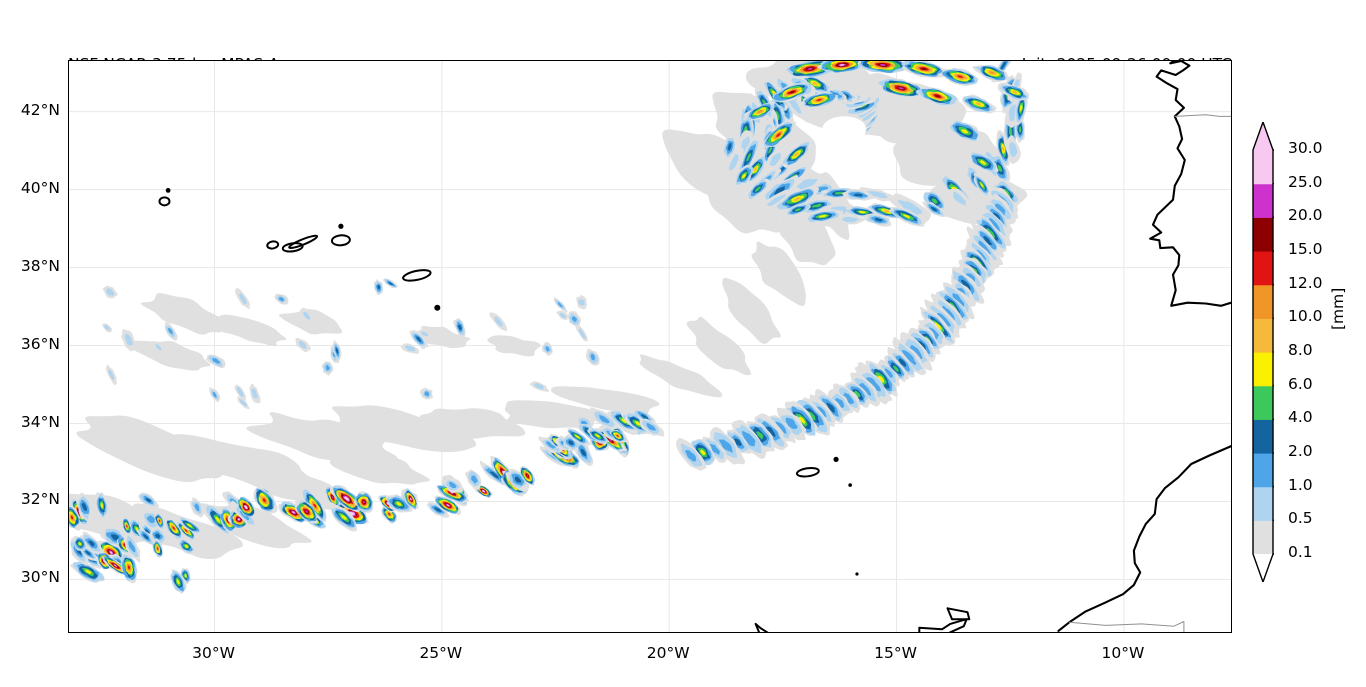  Describe the element at coordinates (441, 653) in the screenshot. I see `x-tick-label: 25°W` at that location.